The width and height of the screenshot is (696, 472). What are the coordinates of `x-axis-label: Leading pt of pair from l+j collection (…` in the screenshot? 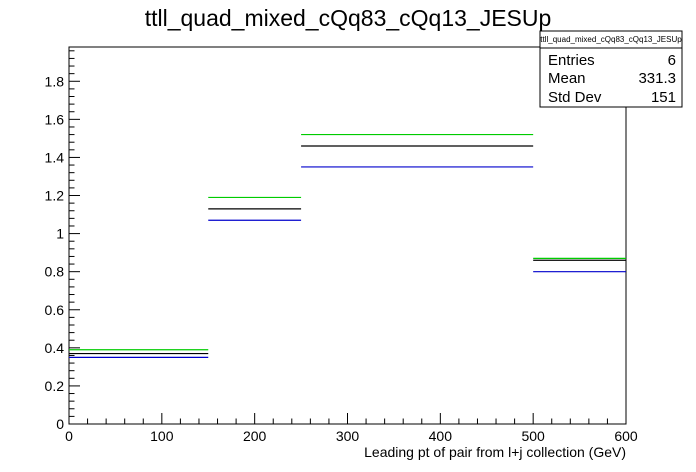 It's located at (495, 452).